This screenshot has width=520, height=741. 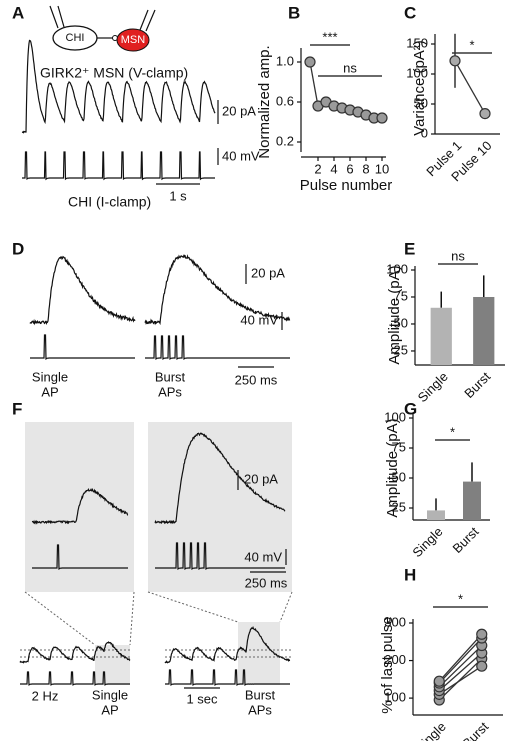 What do you see at coordinates (112, 665) in the screenshot?
I see `zoom-region` at bounding box center [112, 665].